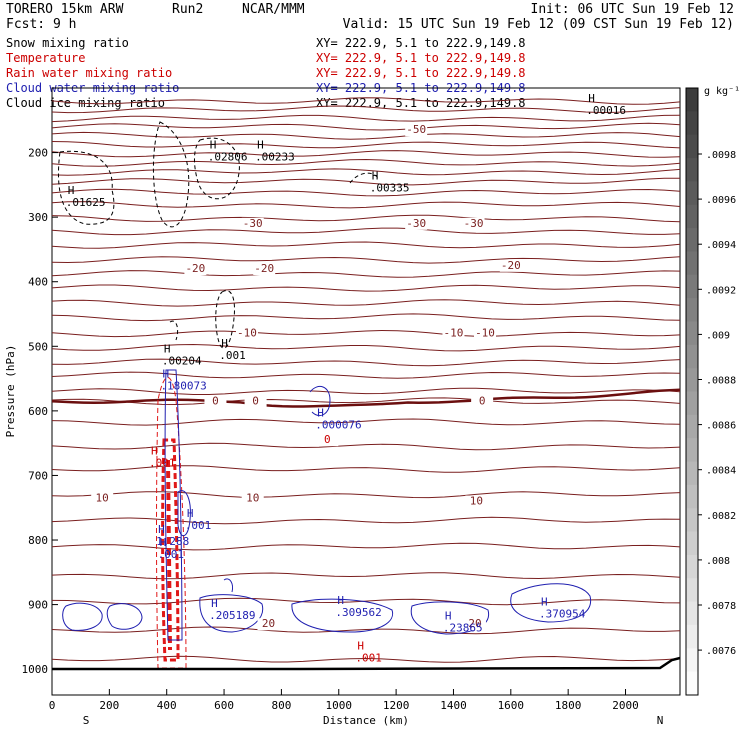  I want to click on y-tick-label: 600, so click(38, 411).